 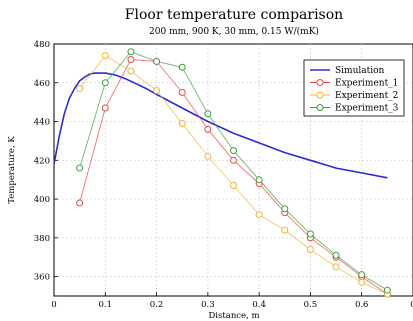 I want to click on y-tick-label: 400, so click(x=42, y=200).